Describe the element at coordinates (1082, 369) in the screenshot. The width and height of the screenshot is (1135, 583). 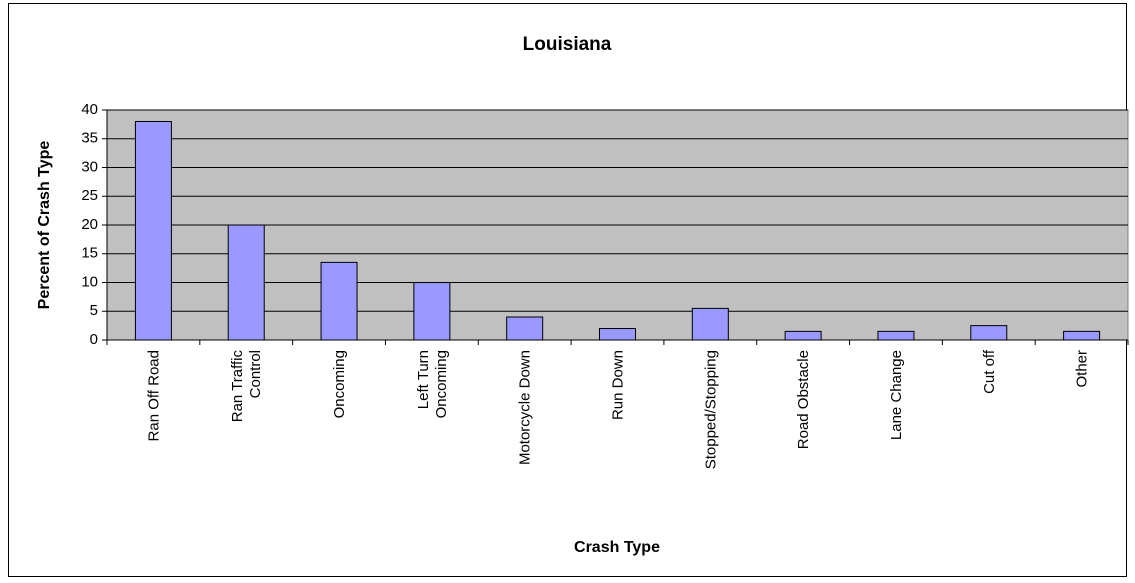
I see `x-tick-label: Other` at that location.